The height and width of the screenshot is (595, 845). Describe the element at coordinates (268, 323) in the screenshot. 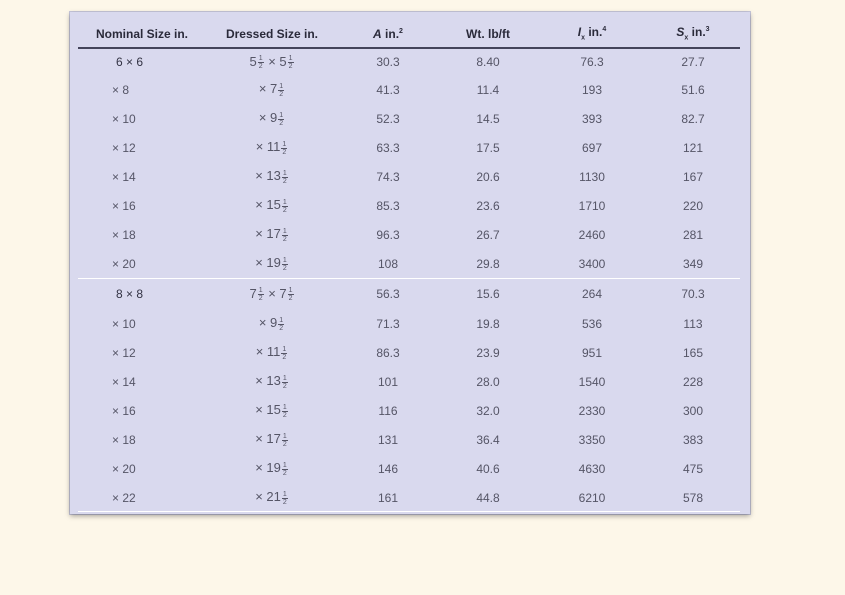

I see `dressed-size-whole: × 9` at that location.